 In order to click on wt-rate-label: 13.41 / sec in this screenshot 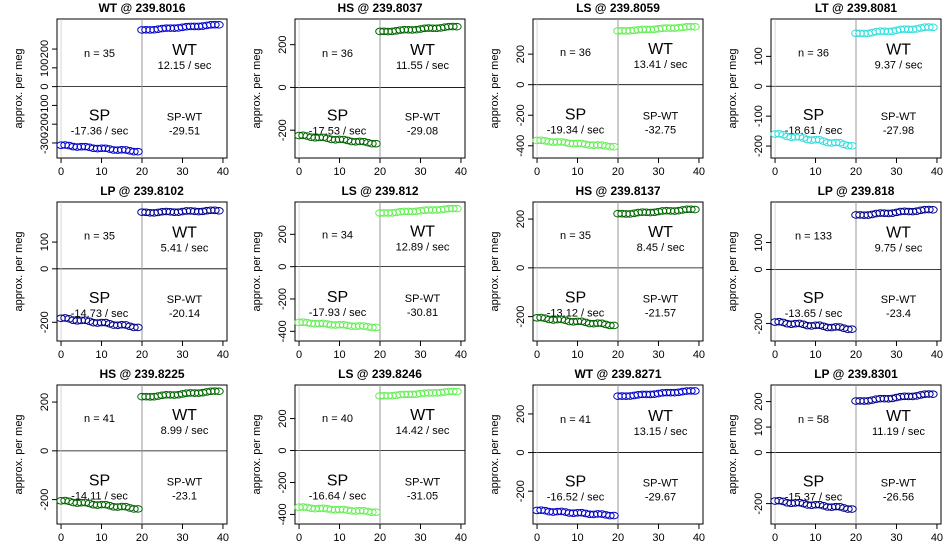, I will do `click(661, 65)`.